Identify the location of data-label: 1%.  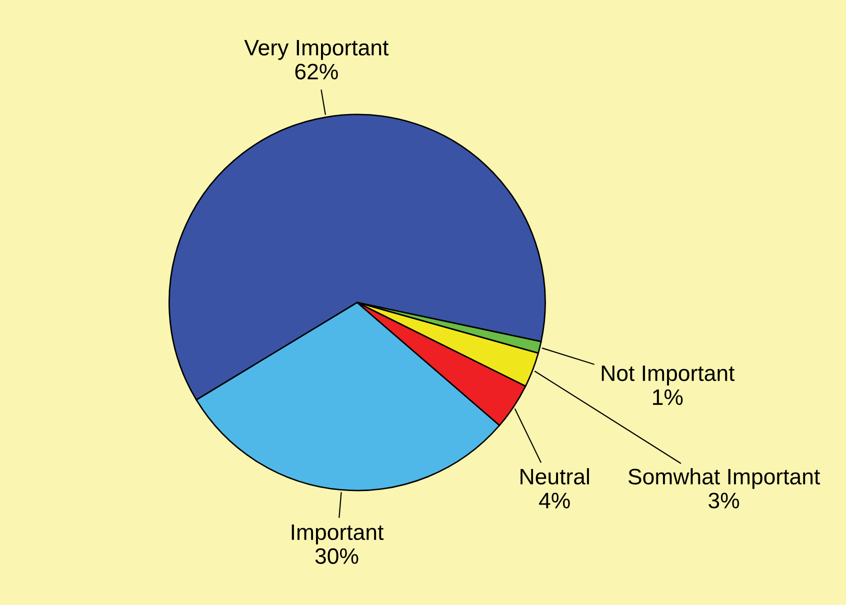
(668, 397).